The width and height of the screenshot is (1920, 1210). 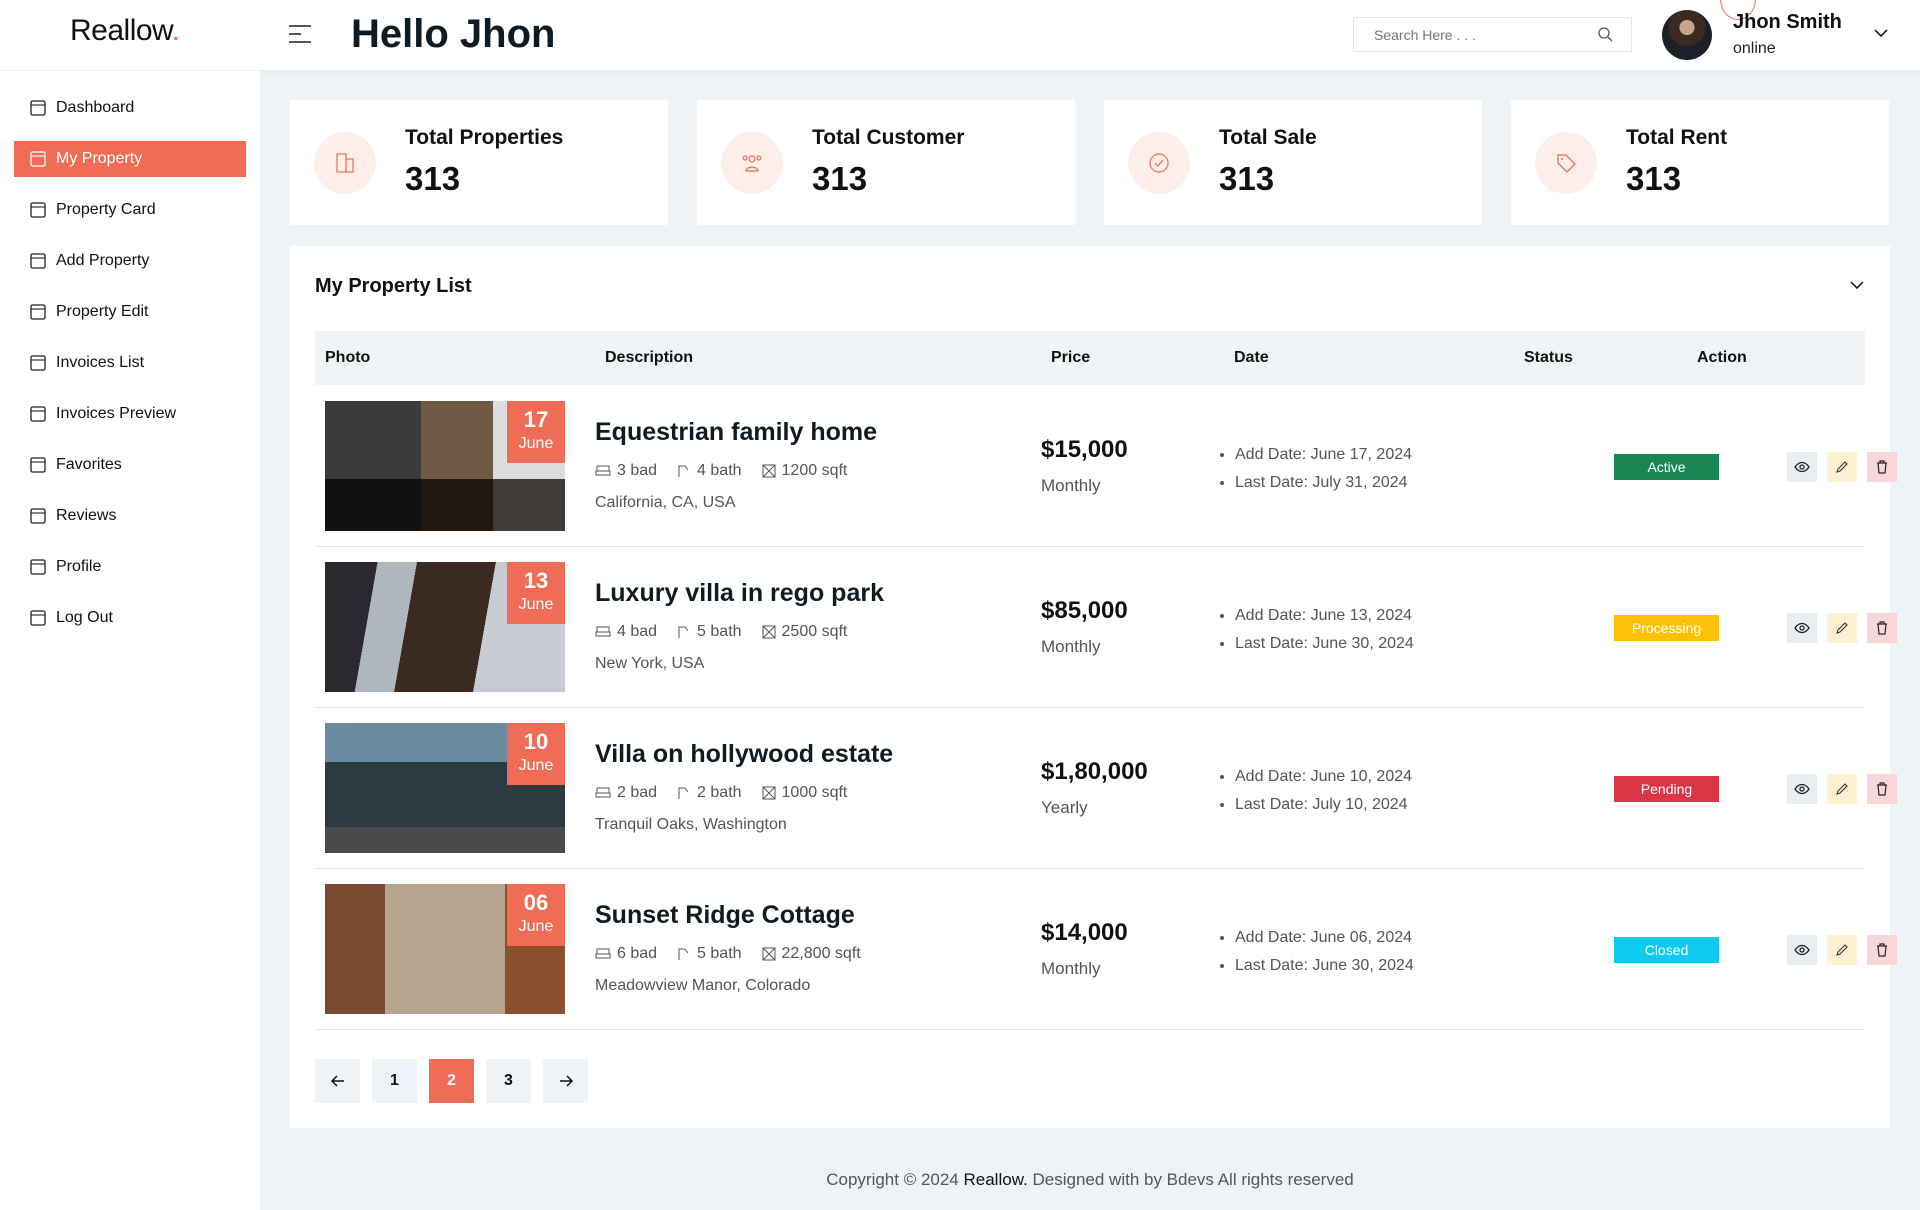 I want to click on bed-count: 6 bad, so click(x=637, y=953).